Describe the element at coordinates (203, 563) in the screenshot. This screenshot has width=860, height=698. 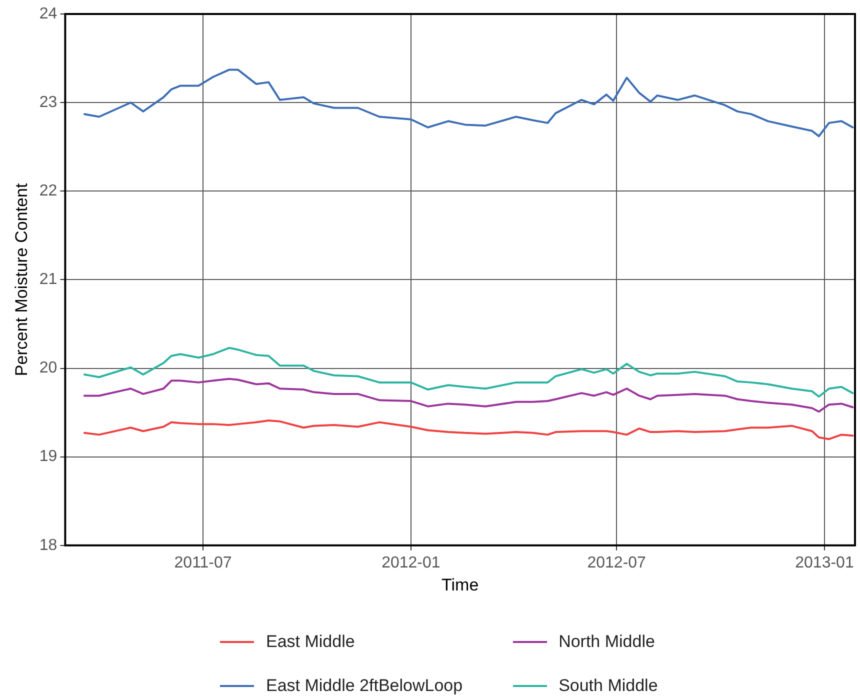
I see `x-tick-label: 2011-07` at that location.